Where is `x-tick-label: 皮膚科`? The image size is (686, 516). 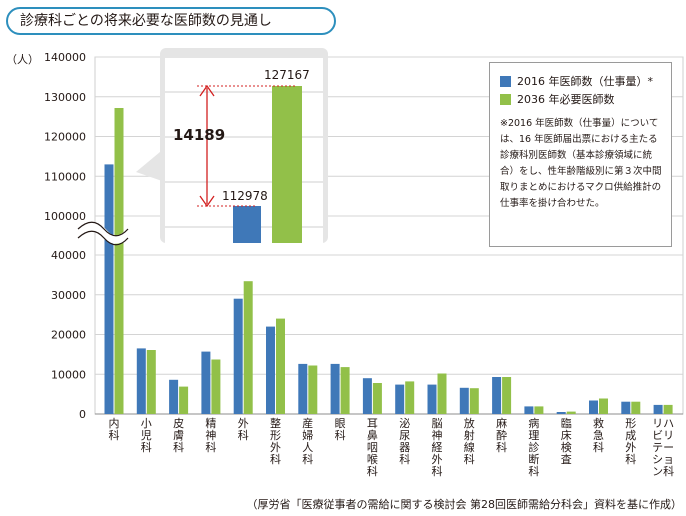
x-tick-label: 皮膚科 is located at coordinates (179, 435).